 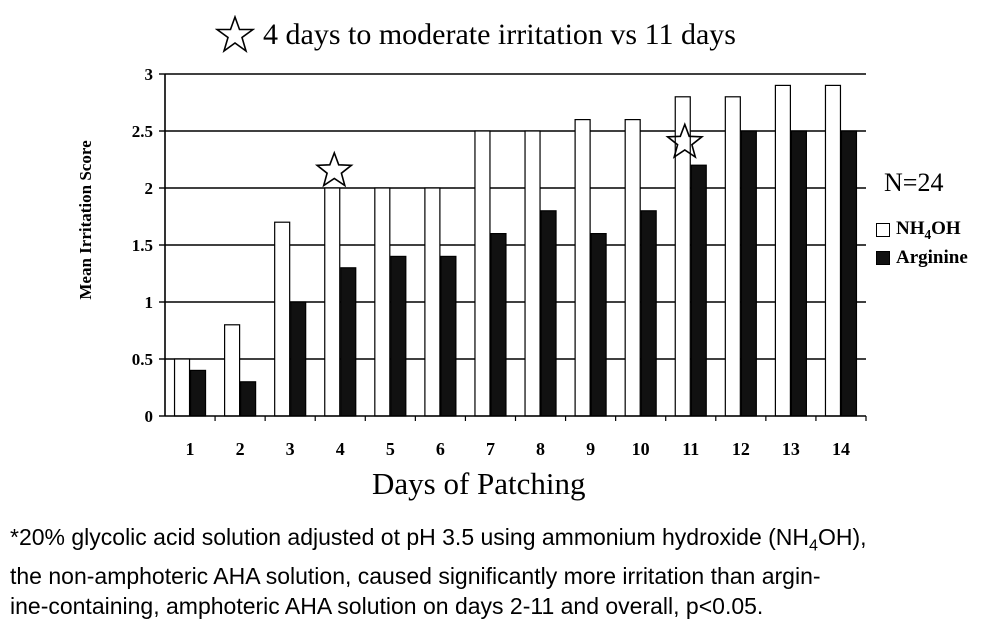 I want to click on y-tick-label: 2, so click(x=149, y=188).